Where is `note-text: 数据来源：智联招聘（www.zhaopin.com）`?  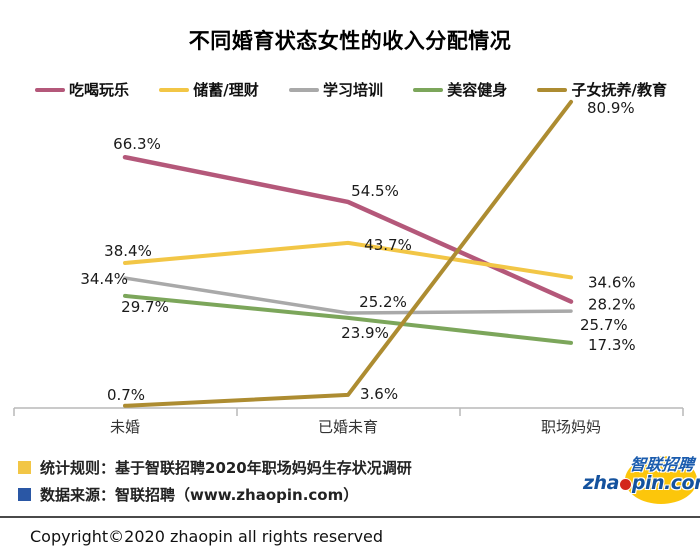 note-text: 数据来源：智联招聘（www.zhaopin.com） is located at coordinates (199, 494).